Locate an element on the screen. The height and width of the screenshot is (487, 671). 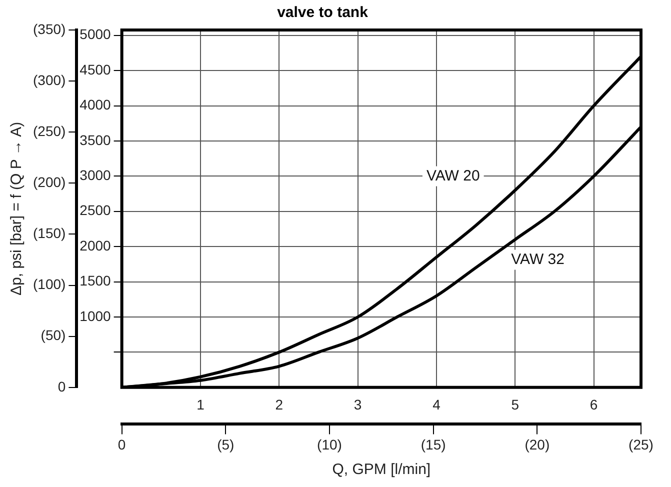
x2-tick-label: (5) is located at coordinates (225, 444).